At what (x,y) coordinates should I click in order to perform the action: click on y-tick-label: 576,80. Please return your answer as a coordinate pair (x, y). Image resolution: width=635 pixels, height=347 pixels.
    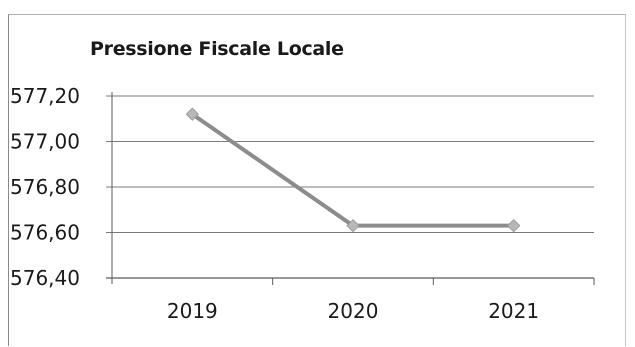
    Looking at the image, I should click on (45, 187).